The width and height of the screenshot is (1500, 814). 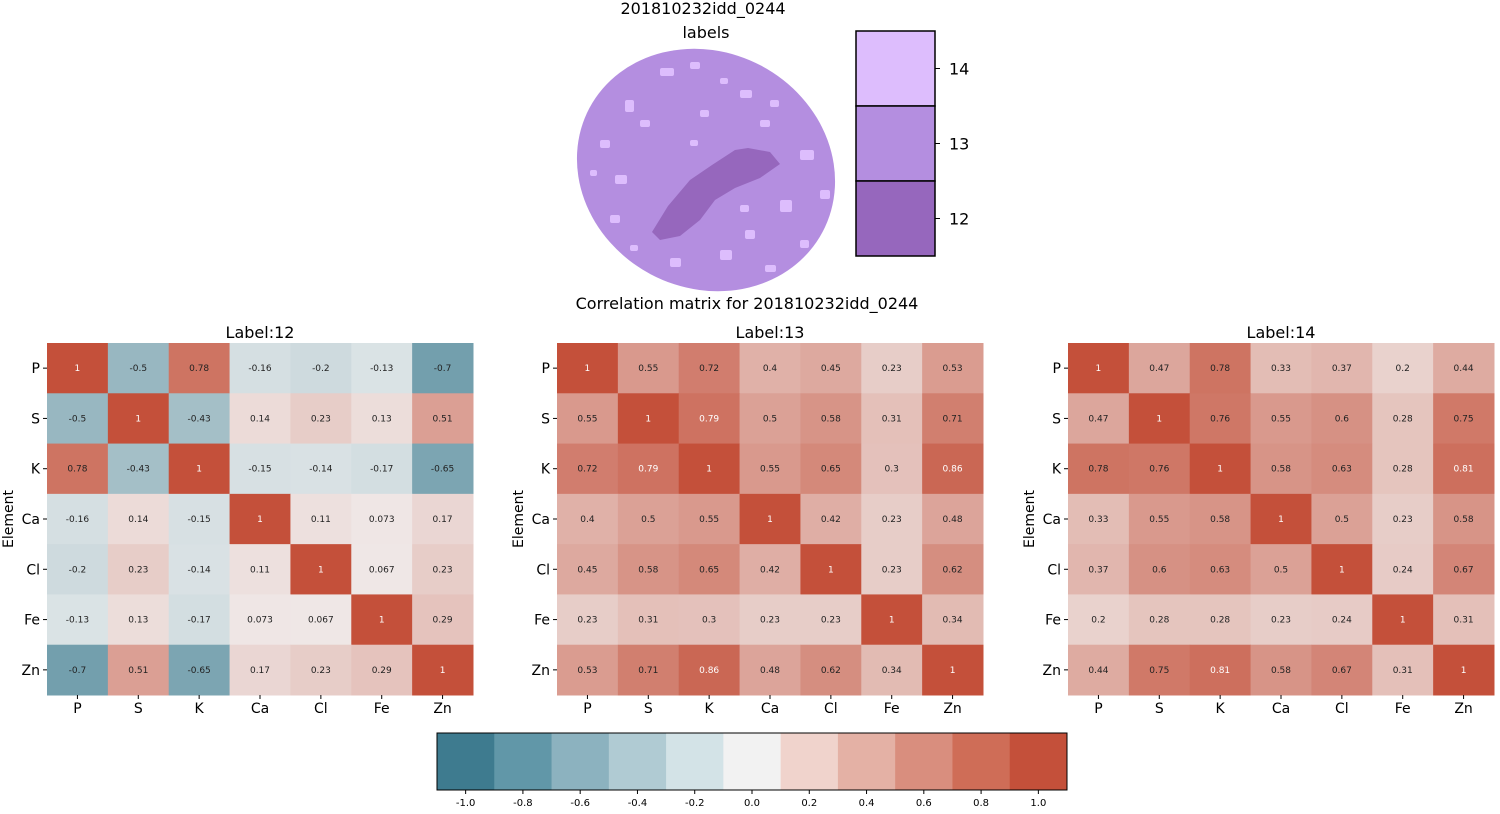 I want to click on cell-value-label: -0.16, so click(x=78, y=520).